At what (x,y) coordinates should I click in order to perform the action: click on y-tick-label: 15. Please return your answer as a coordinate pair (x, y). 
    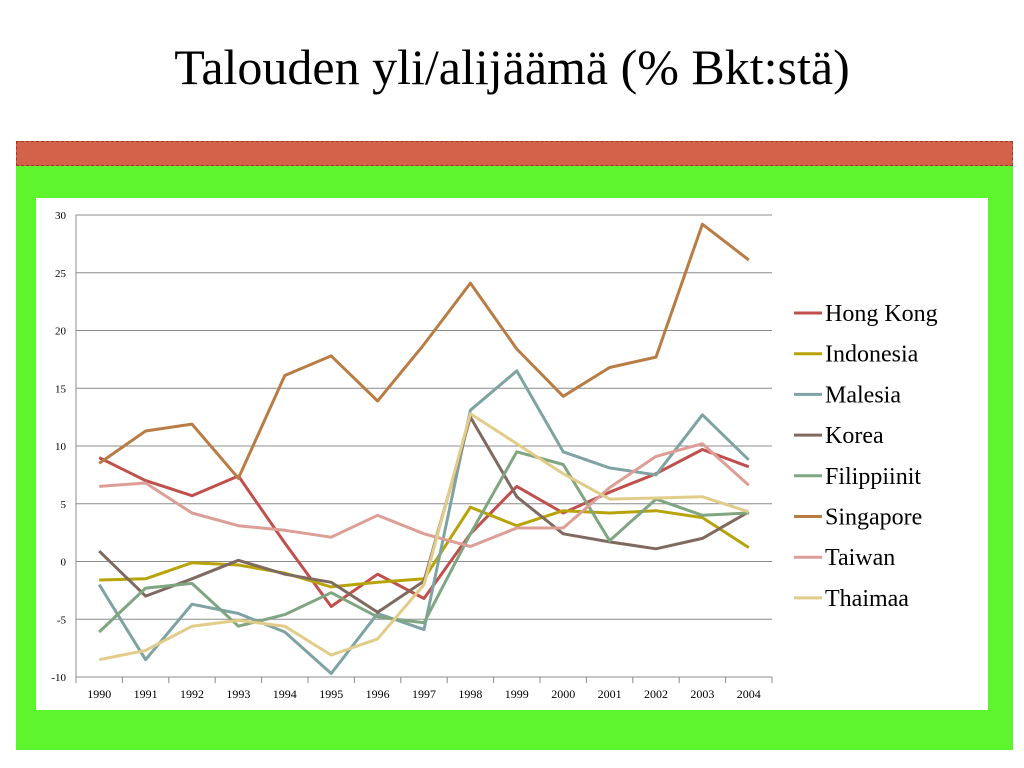
    Looking at the image, I should click on (61, 389).